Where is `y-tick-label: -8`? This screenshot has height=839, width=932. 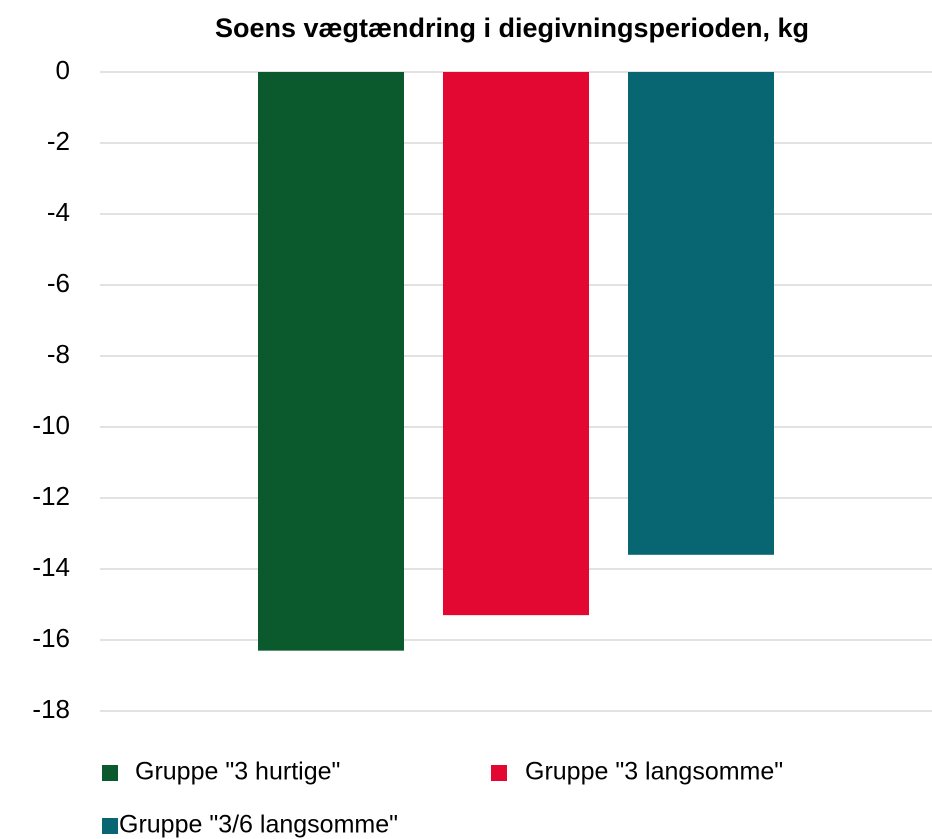 y-tick-label: -8 is located at coordinates (58, 354).